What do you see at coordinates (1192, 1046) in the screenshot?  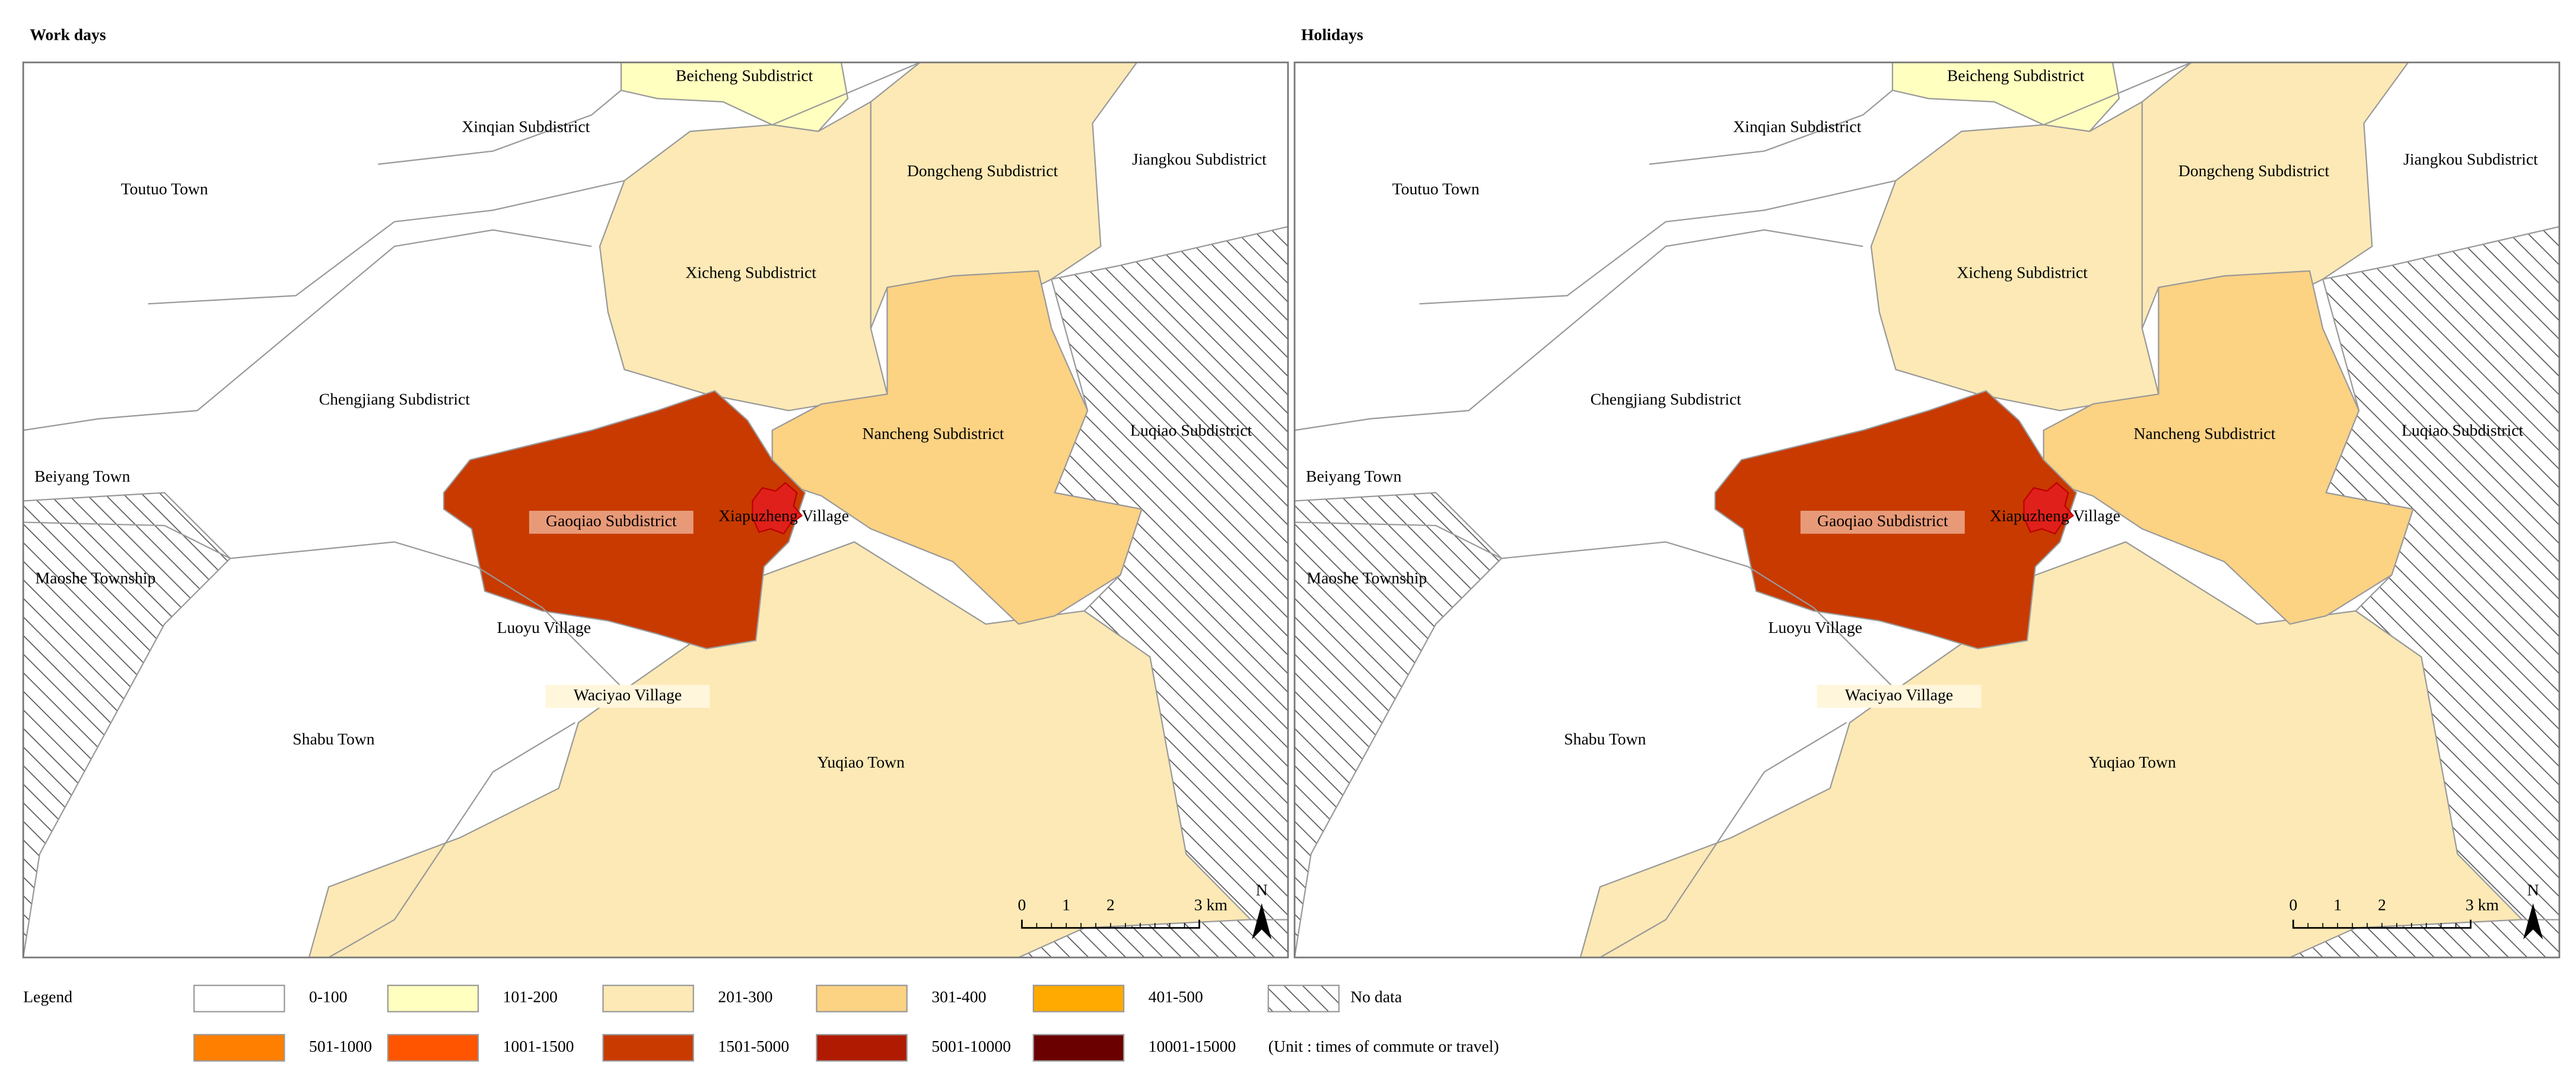 I see `legend-label: 10001-15000` at bounding box center [1192, 1046].